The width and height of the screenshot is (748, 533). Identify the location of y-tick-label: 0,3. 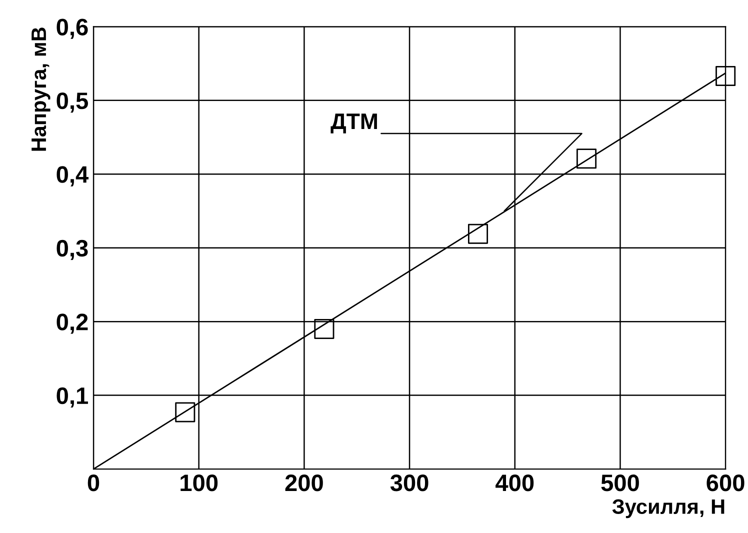
(72, 250).